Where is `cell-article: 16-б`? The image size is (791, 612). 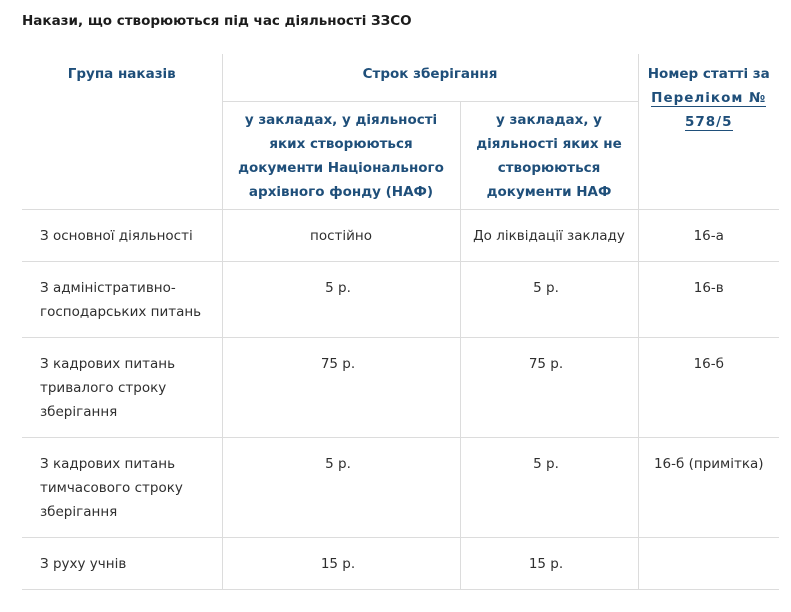 cell-article: 16-б is located at coordinates (708, 364).